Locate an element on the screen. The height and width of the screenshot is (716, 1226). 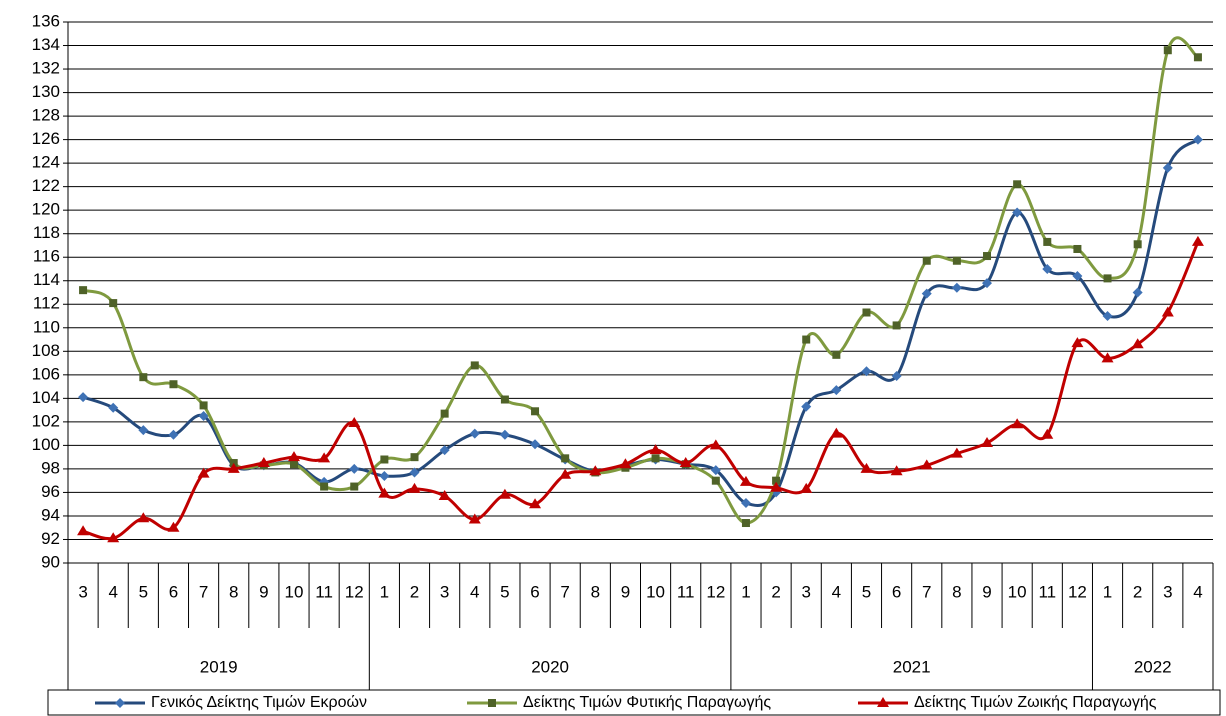
x-tick-label: 7 is located at coordinates (203, 591).